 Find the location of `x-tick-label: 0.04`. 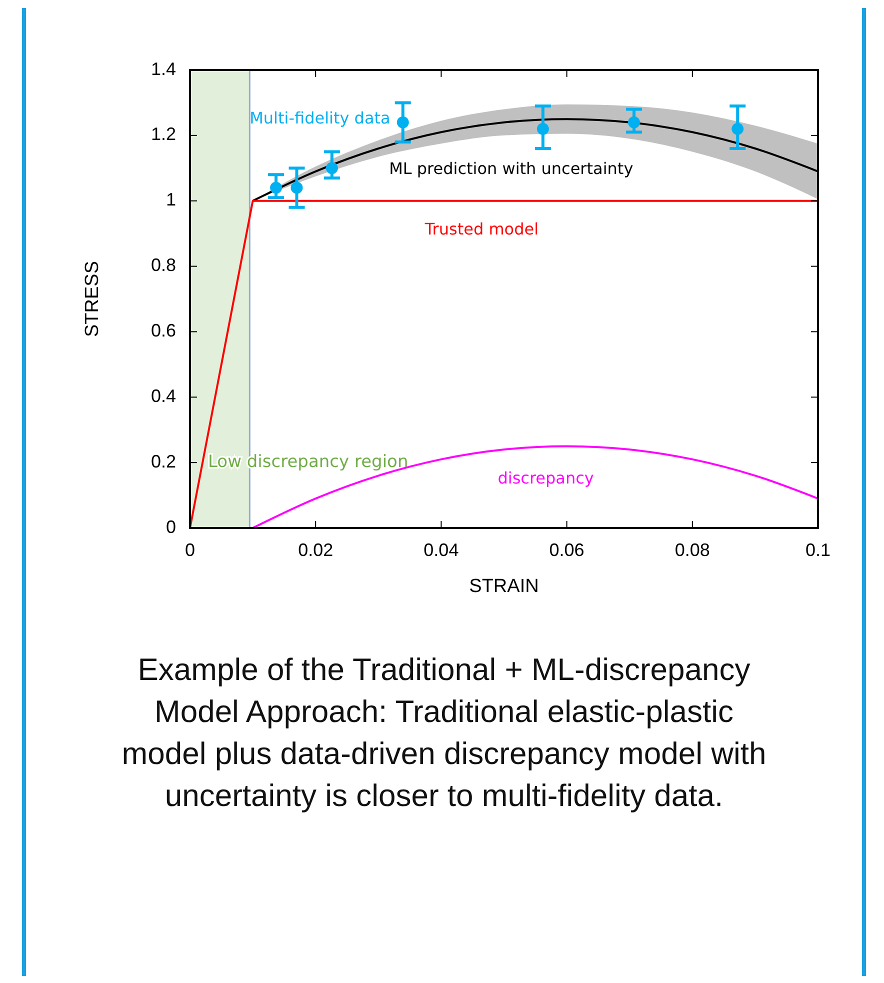

x-tick-label: 0.04 is located at coordinates (441, 550).